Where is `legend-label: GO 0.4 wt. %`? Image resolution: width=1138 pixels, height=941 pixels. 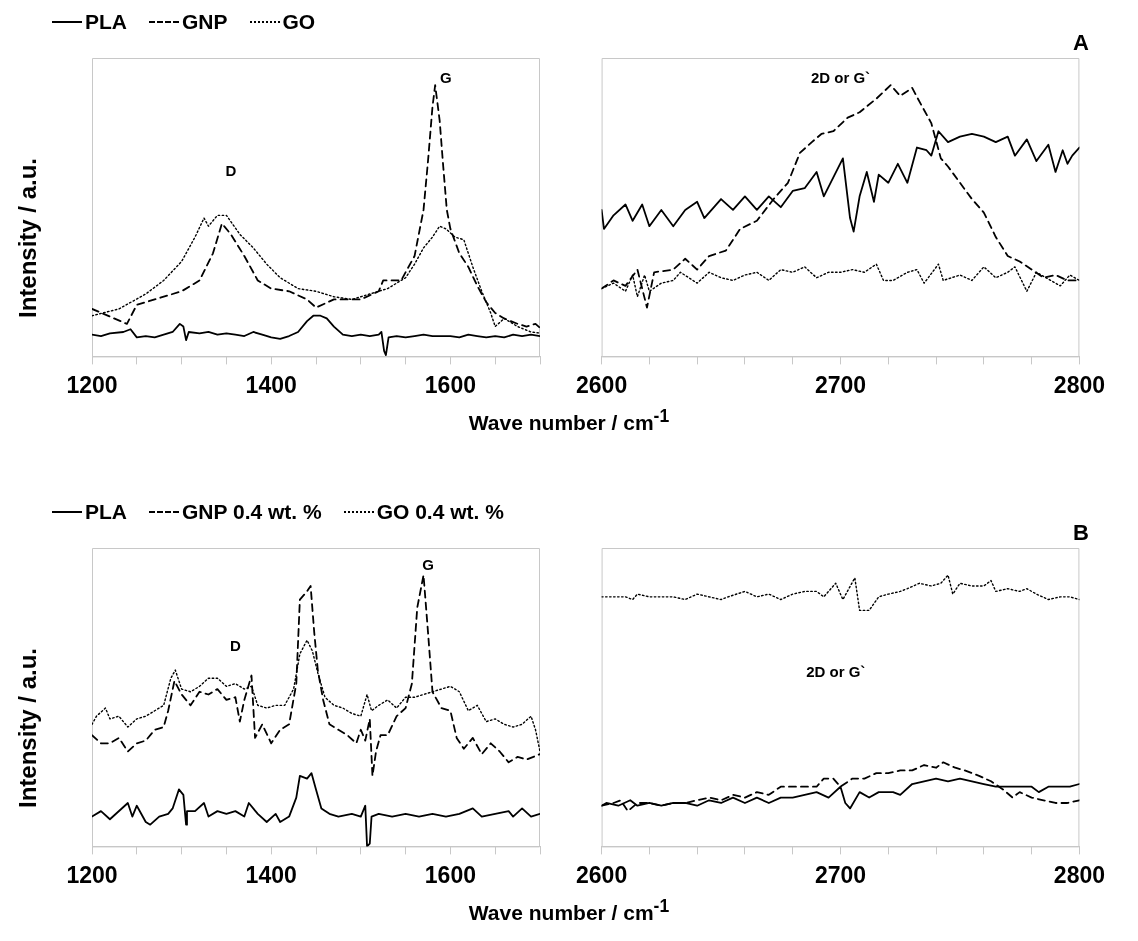
legend-label: GO 0.4 wt. % is located at coordinates (440, 512).